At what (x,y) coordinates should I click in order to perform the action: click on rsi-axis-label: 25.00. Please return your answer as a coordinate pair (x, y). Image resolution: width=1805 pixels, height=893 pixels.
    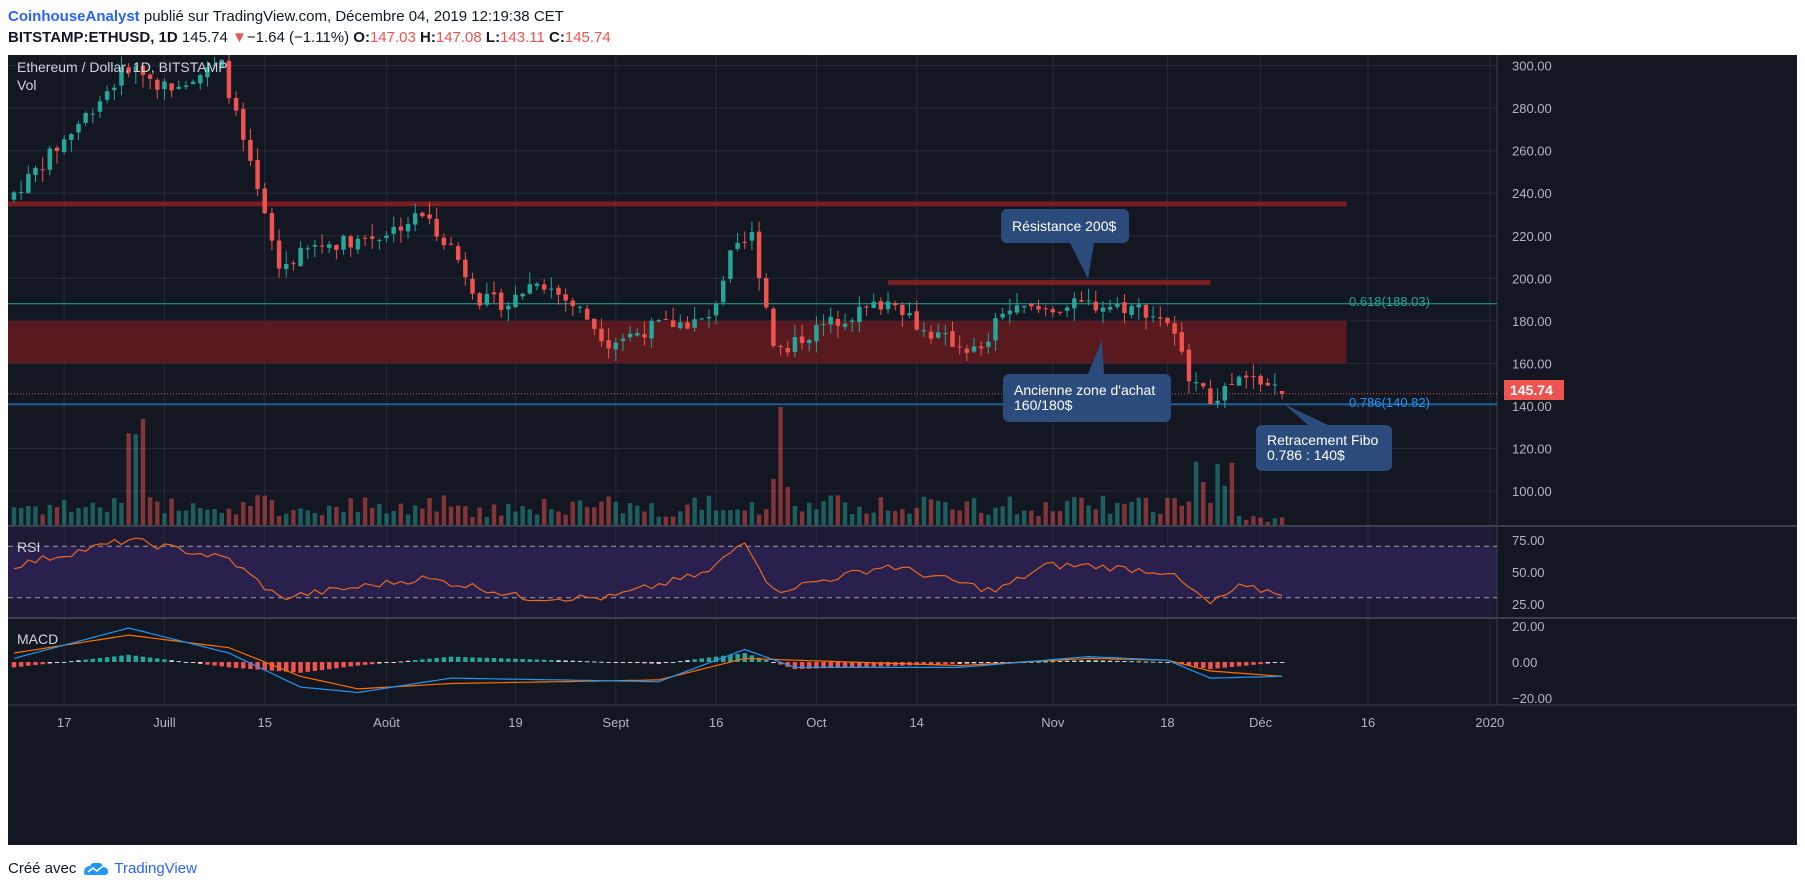
    Looking at the image, I should click on (1528, 604).